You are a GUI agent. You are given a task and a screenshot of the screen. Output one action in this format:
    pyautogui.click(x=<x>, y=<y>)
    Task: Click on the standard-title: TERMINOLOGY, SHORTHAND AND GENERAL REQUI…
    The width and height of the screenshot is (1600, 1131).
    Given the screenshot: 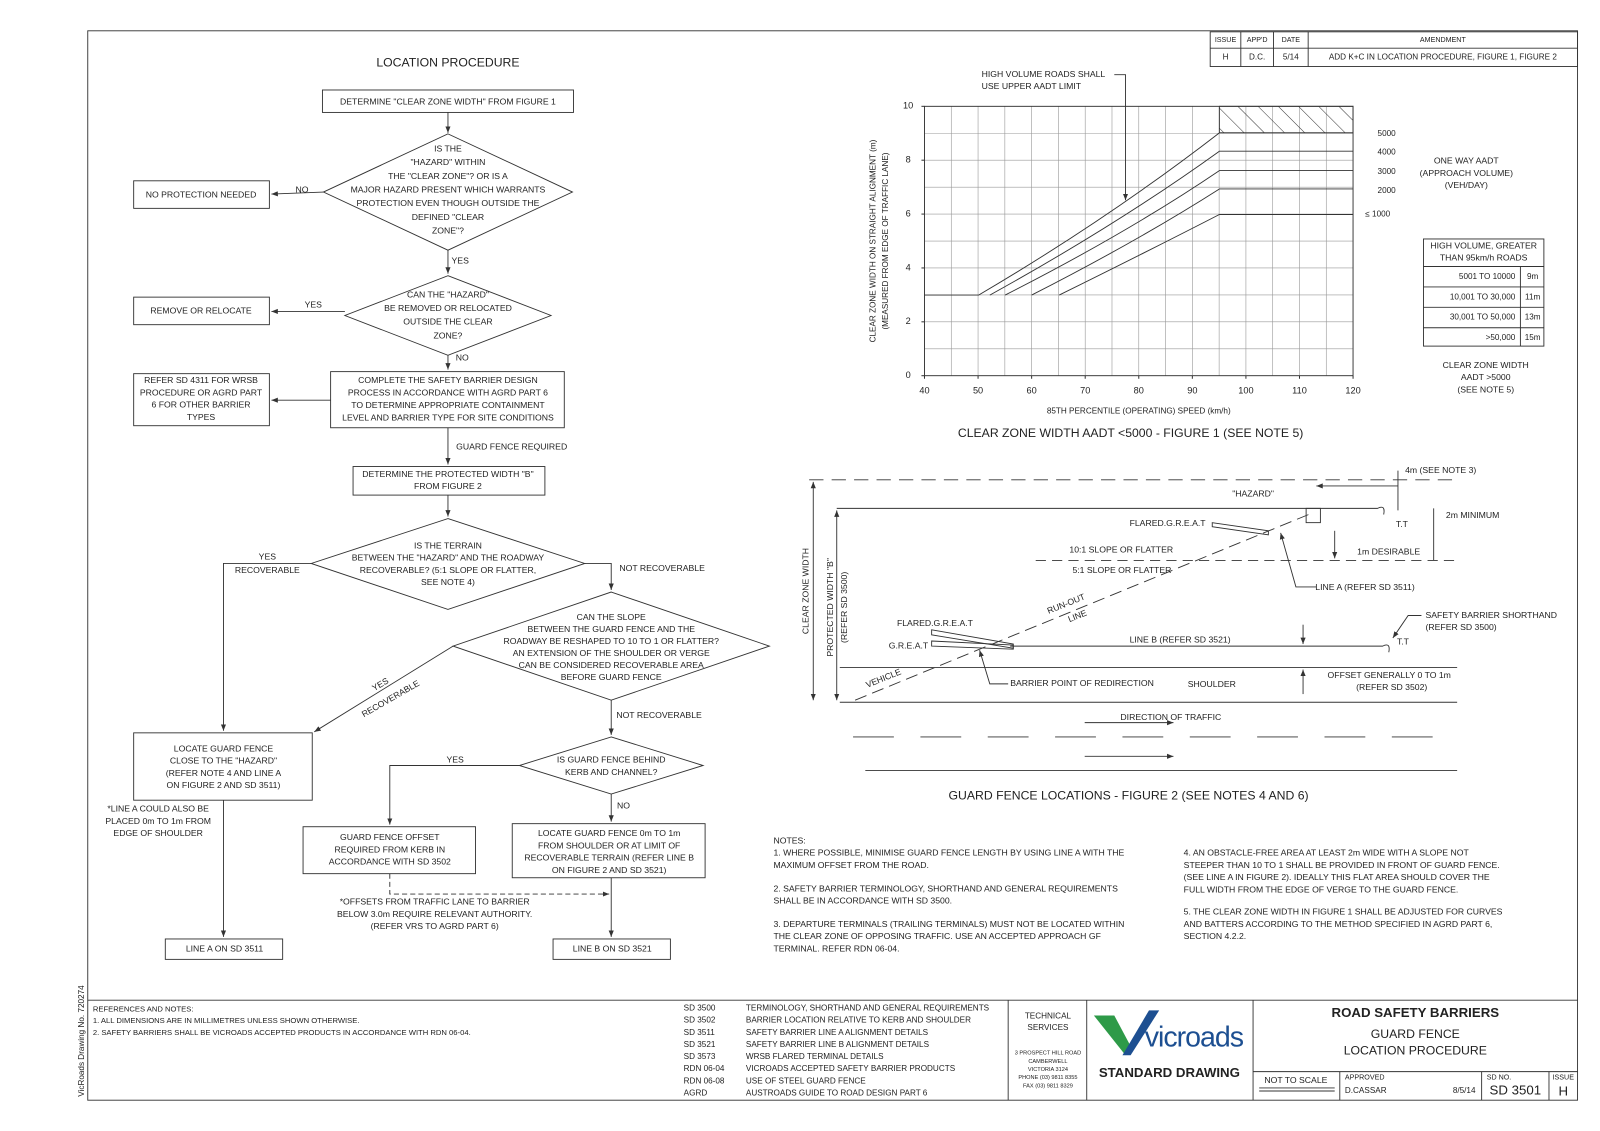 What is the action you would take?
    pyautogui.click(x=868, y=1008)
    